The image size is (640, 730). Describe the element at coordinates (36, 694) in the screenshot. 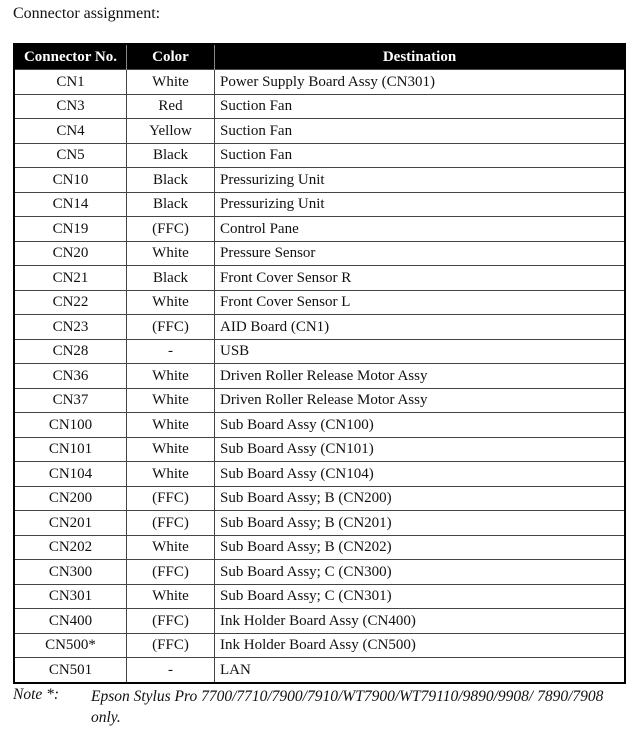

I see `note-label: Note *:` at that location.